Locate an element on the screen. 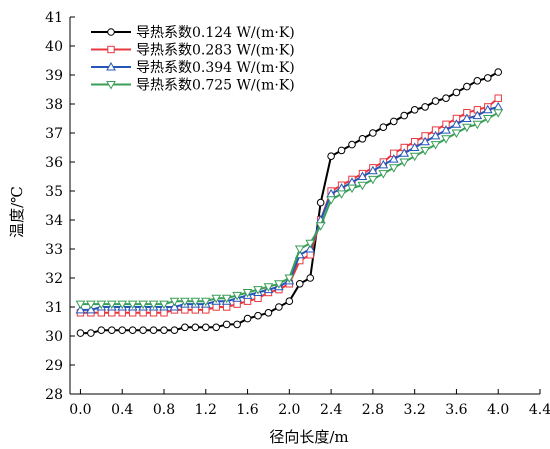  x-tick-label: 1.6 is located at coordinates (247, 410).